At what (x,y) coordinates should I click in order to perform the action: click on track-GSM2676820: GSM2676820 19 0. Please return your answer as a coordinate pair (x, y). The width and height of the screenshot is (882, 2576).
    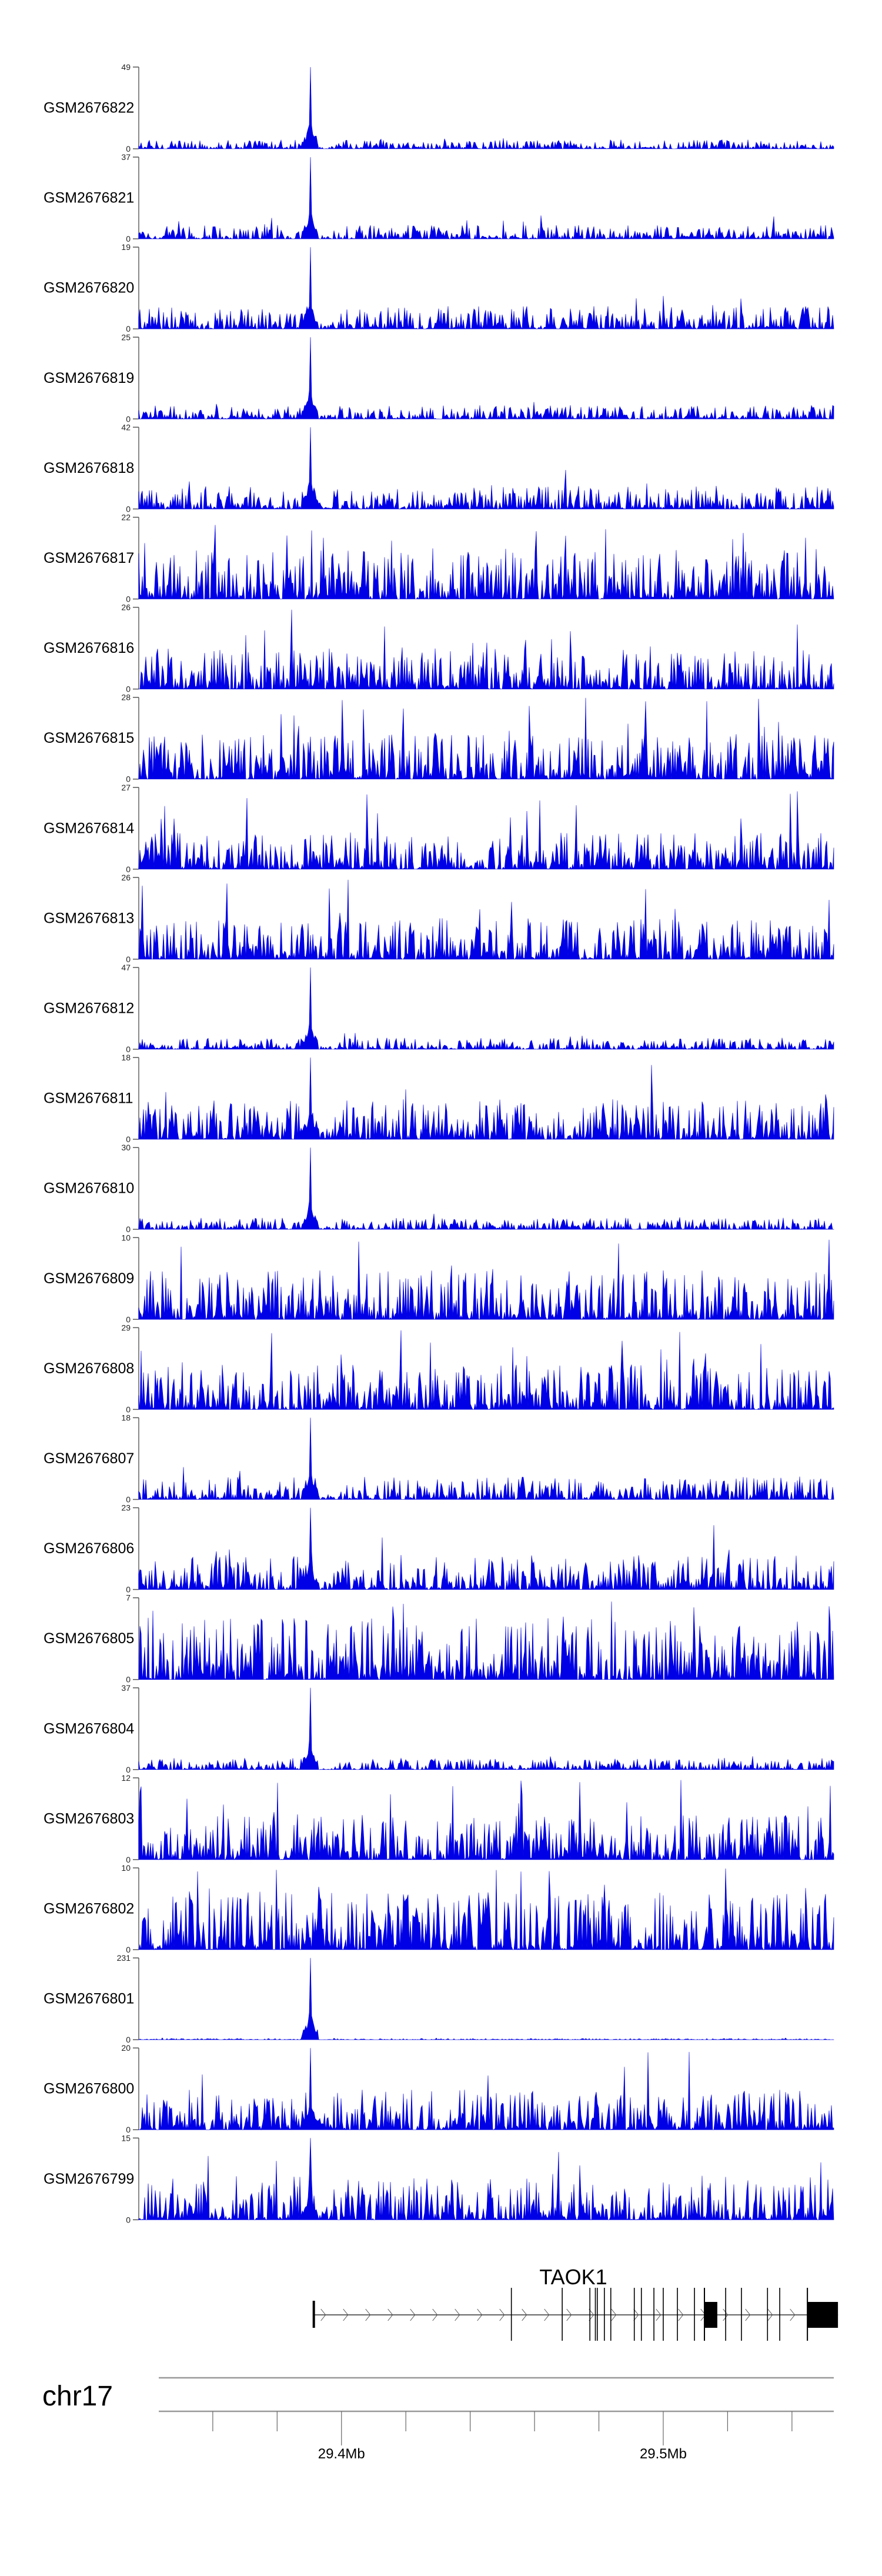
    Looking at the image, I should click on (439, 287).